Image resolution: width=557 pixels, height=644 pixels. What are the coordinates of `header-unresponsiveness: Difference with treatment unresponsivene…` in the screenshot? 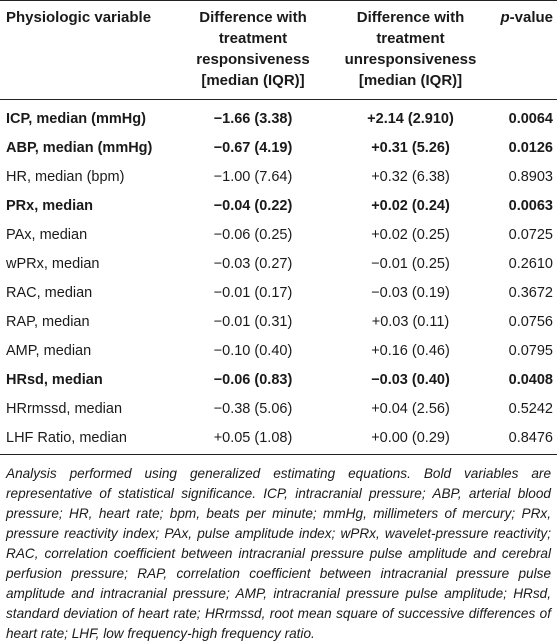 It's located at (410, 50).